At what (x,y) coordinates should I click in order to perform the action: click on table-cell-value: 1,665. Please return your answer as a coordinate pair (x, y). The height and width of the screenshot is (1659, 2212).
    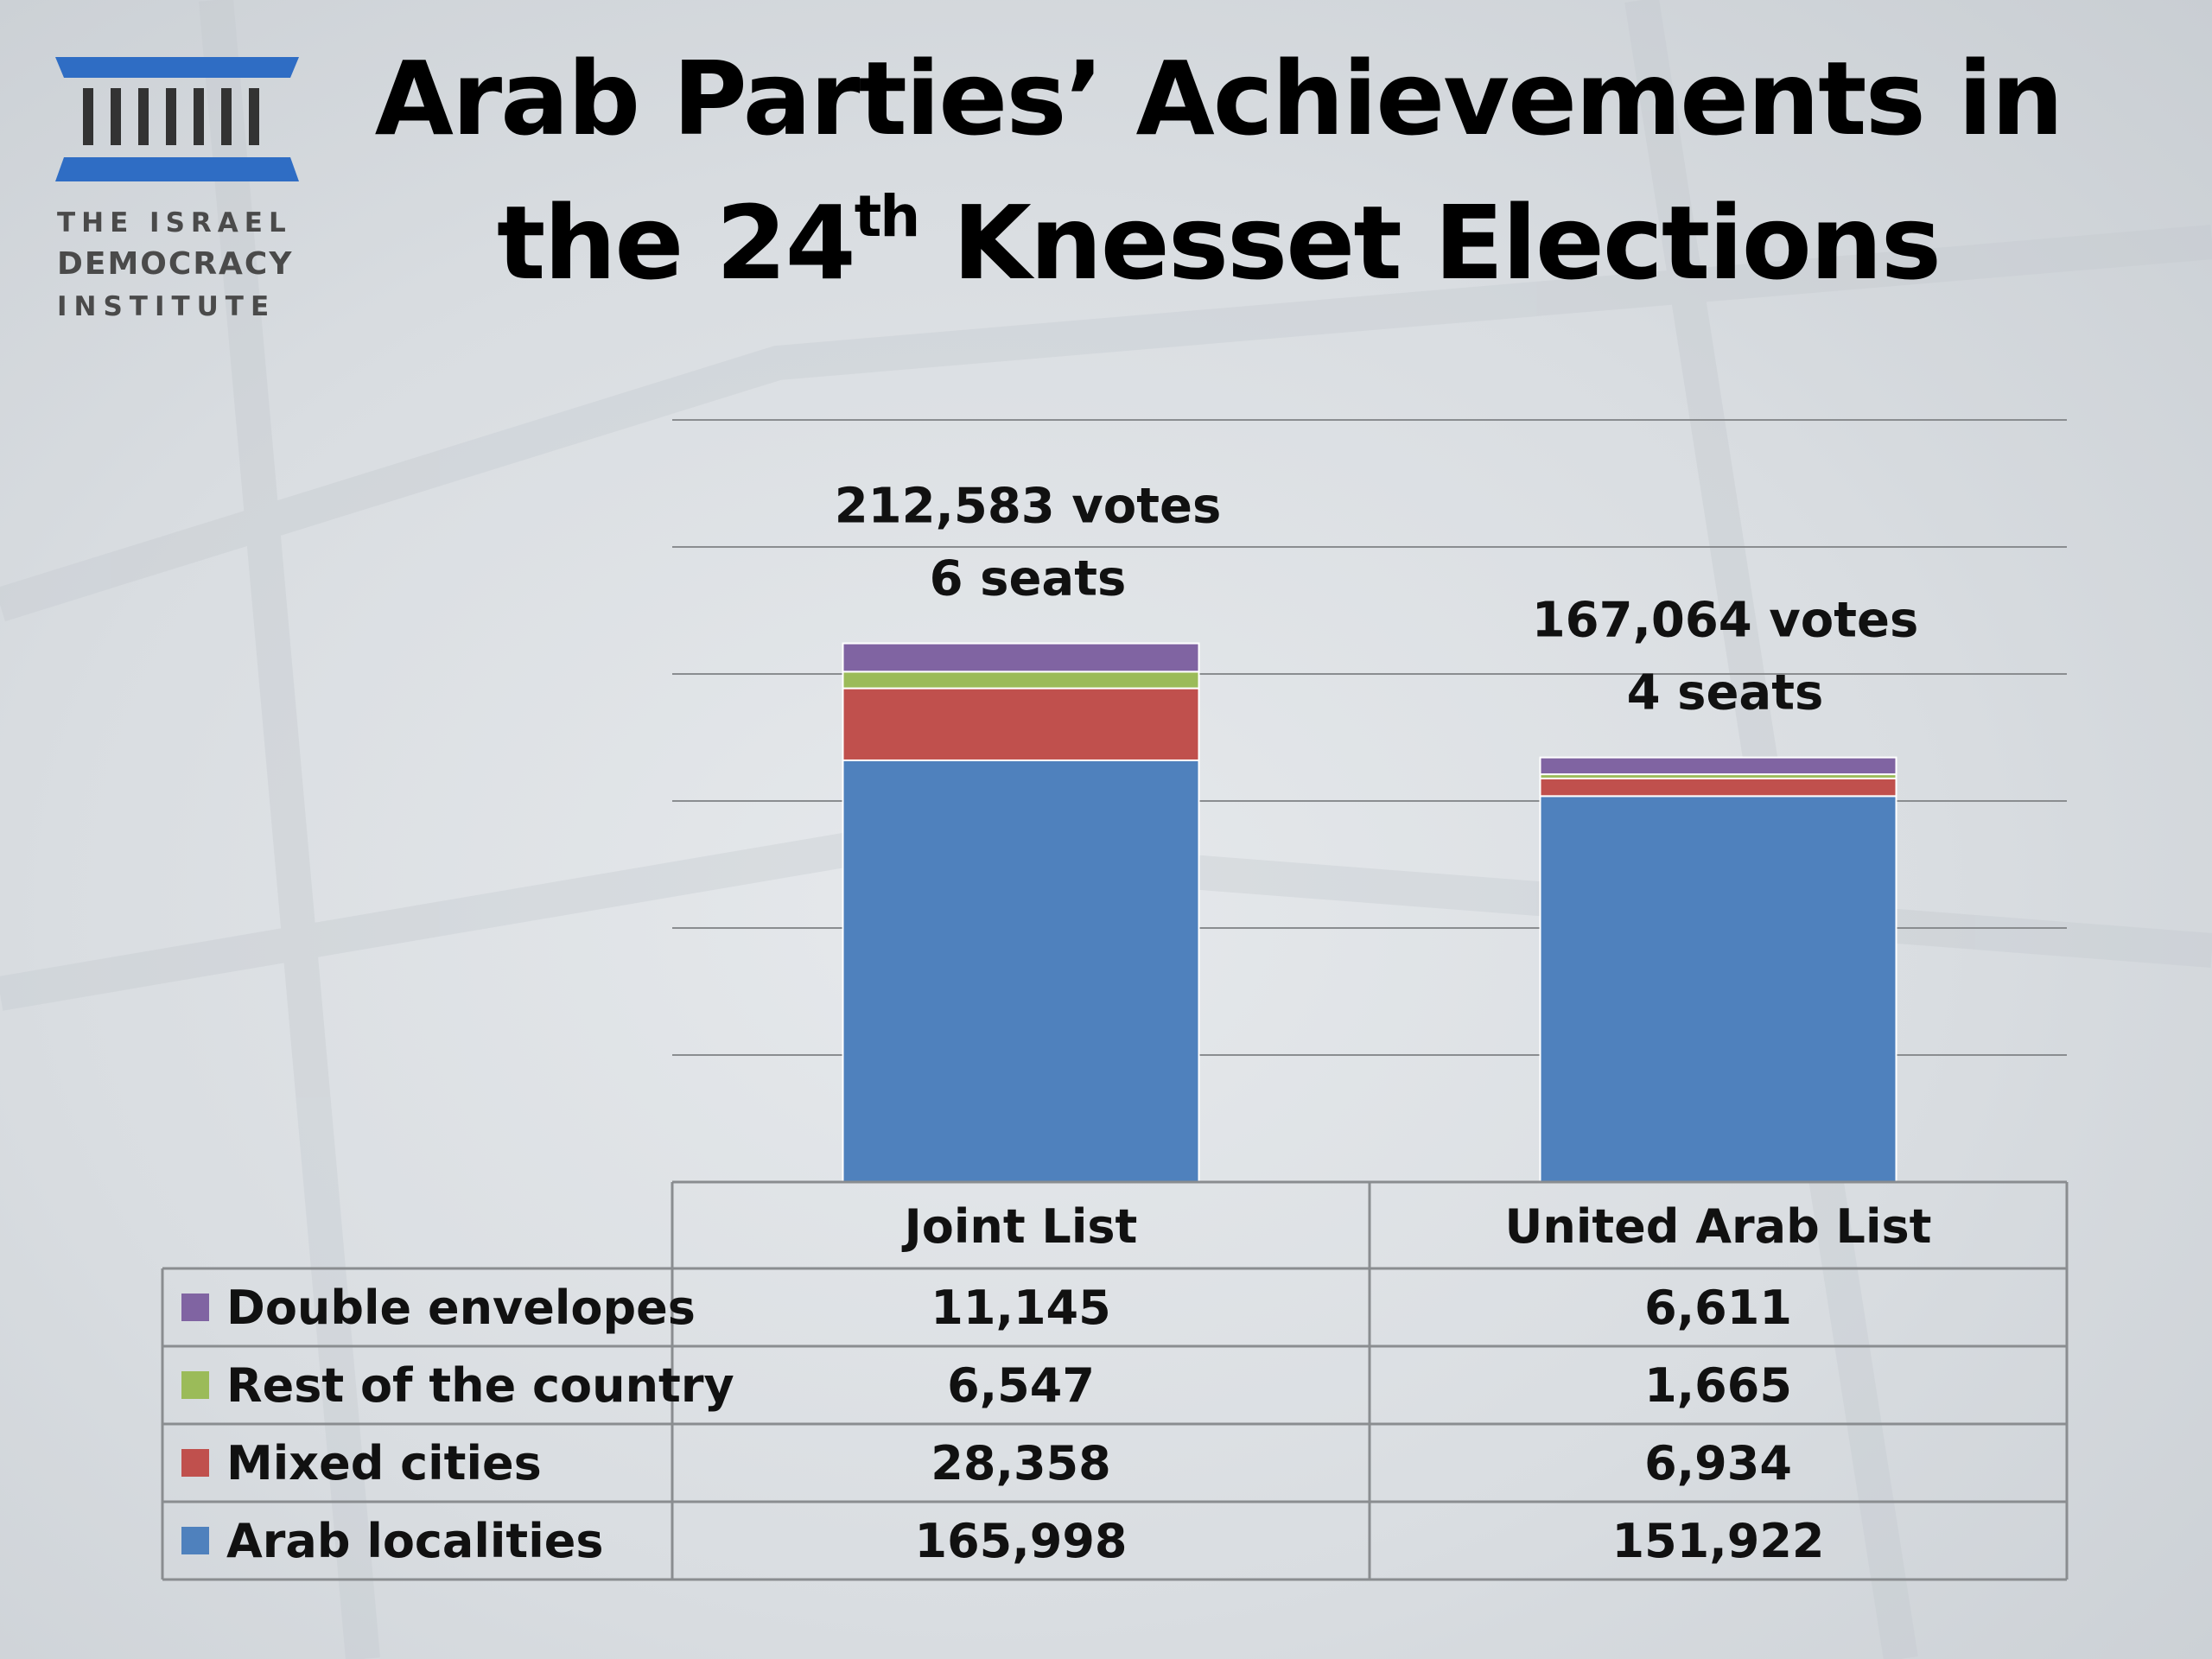
    Looking at the image, I should click on (1718, 1385).